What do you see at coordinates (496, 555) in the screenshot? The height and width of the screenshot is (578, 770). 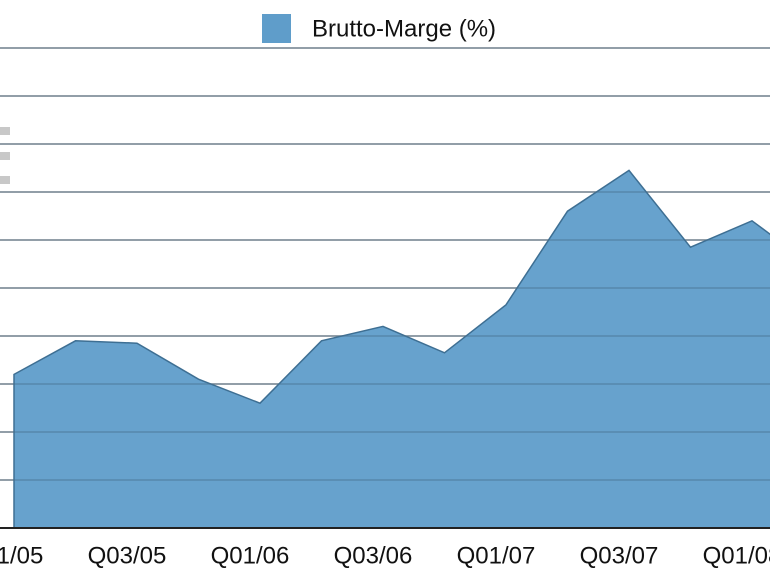 I see `x-tick-label: Q01/07` at bounding box center [496, 555].